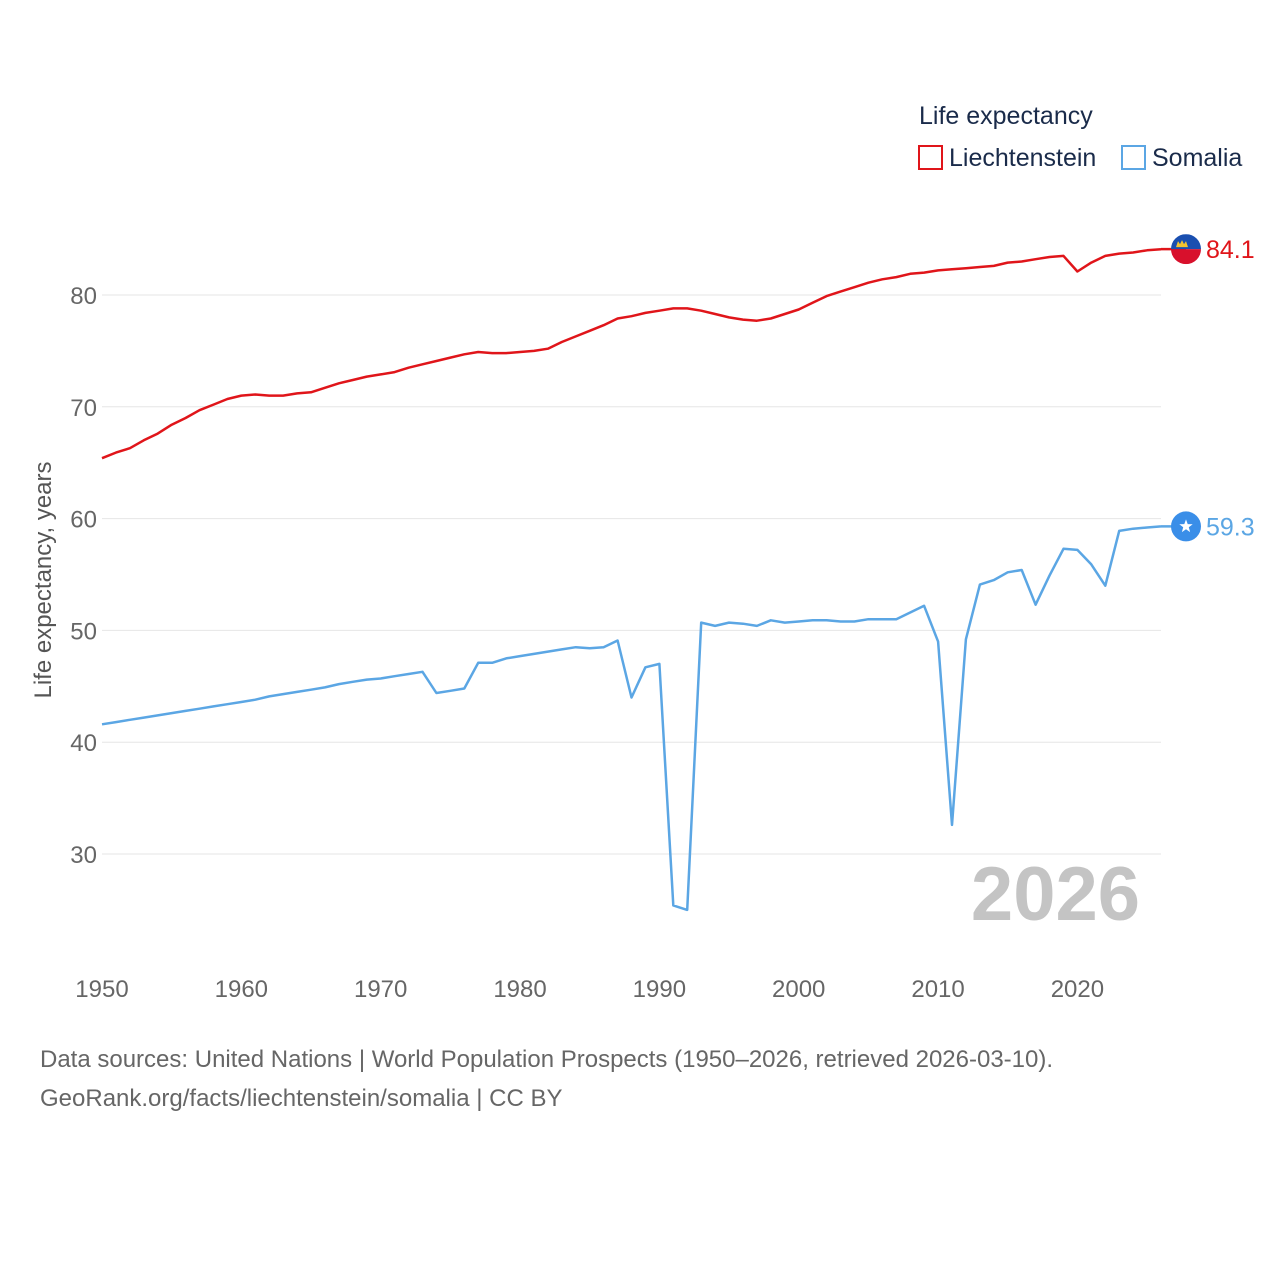  What do you see at coordinates (659, 989) in the screenshot?
I see `x-tick-label-1990: 1990` at bounding box center [659, 989].